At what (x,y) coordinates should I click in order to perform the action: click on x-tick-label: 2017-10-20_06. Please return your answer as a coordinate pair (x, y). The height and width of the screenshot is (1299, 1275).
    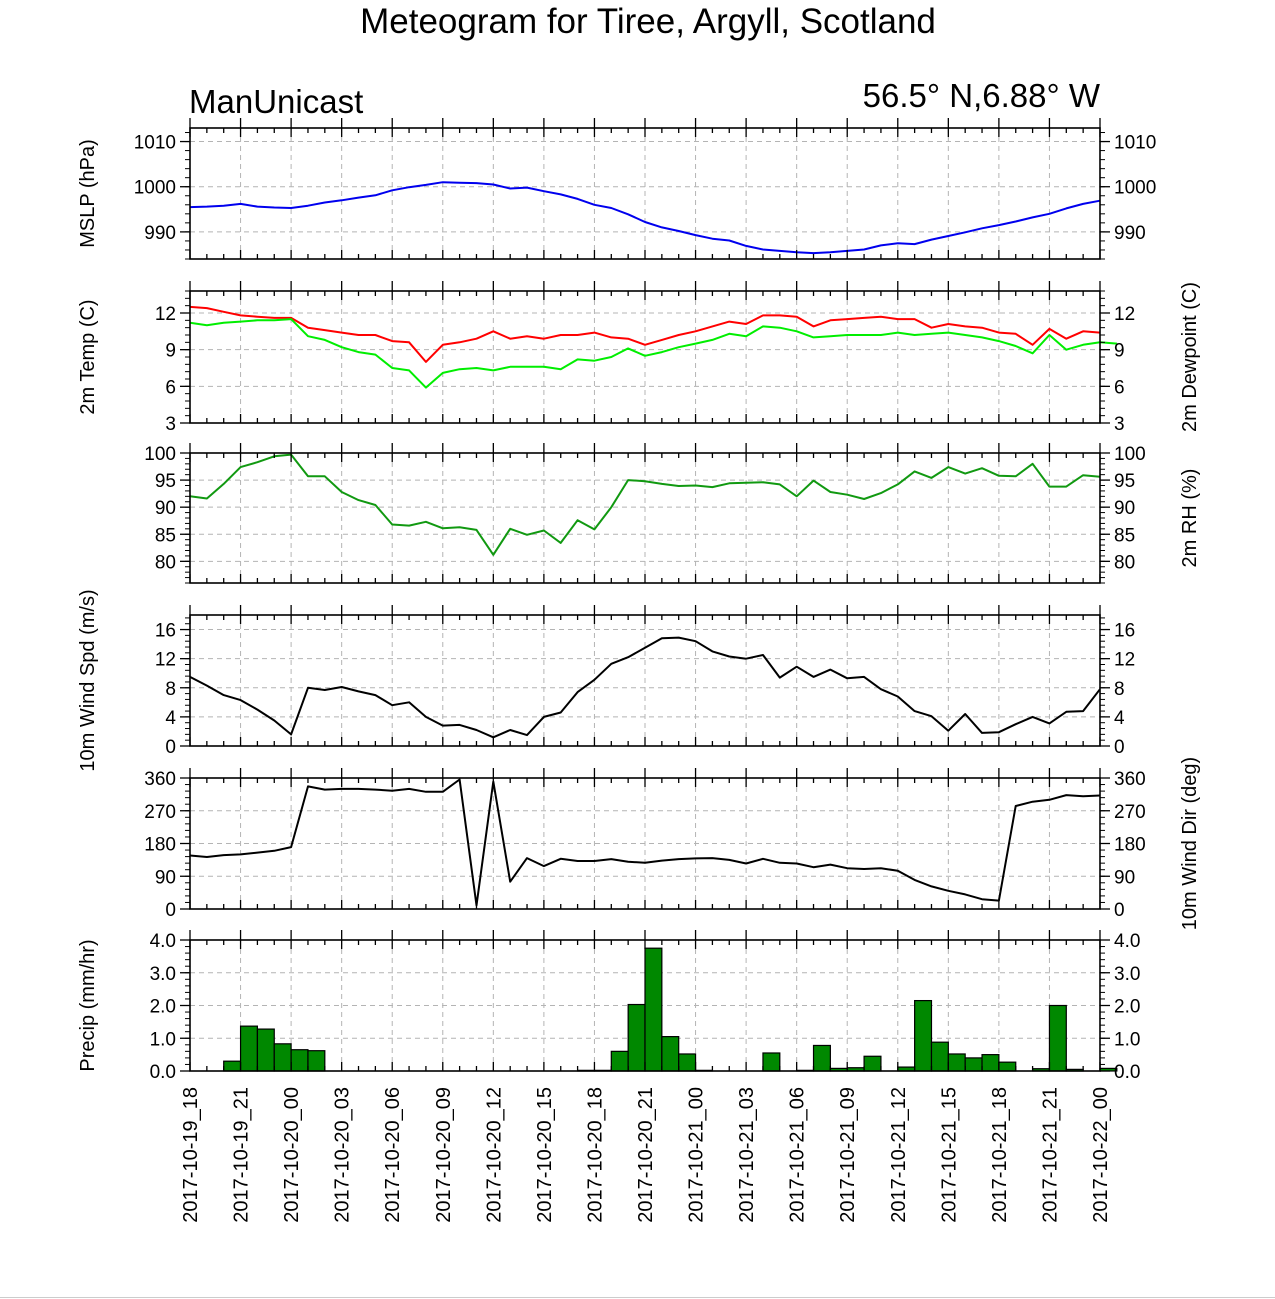
    Looking at the image, I should click on (393, 1155).